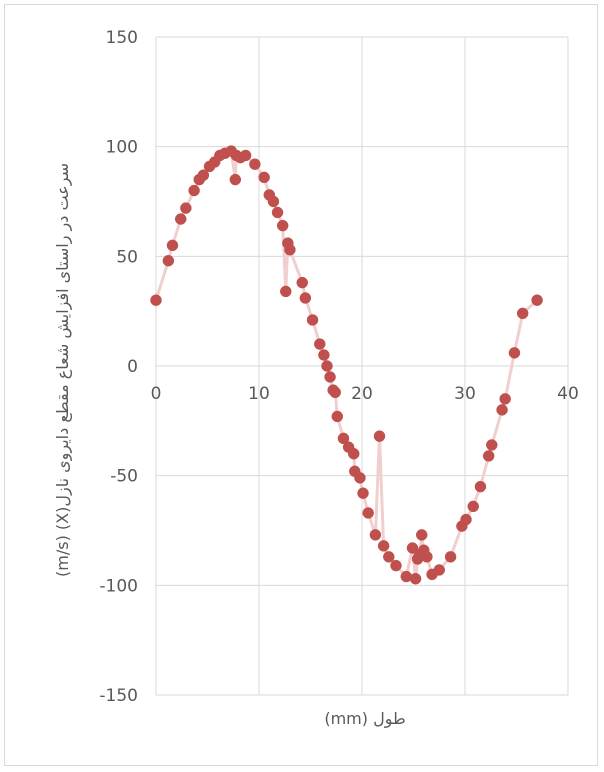 The image size is (604, 772). What do you see at coordinates (118, 696) in the screenshot?
I see `y-tick-label: -150` at bounding box center [118, 696].